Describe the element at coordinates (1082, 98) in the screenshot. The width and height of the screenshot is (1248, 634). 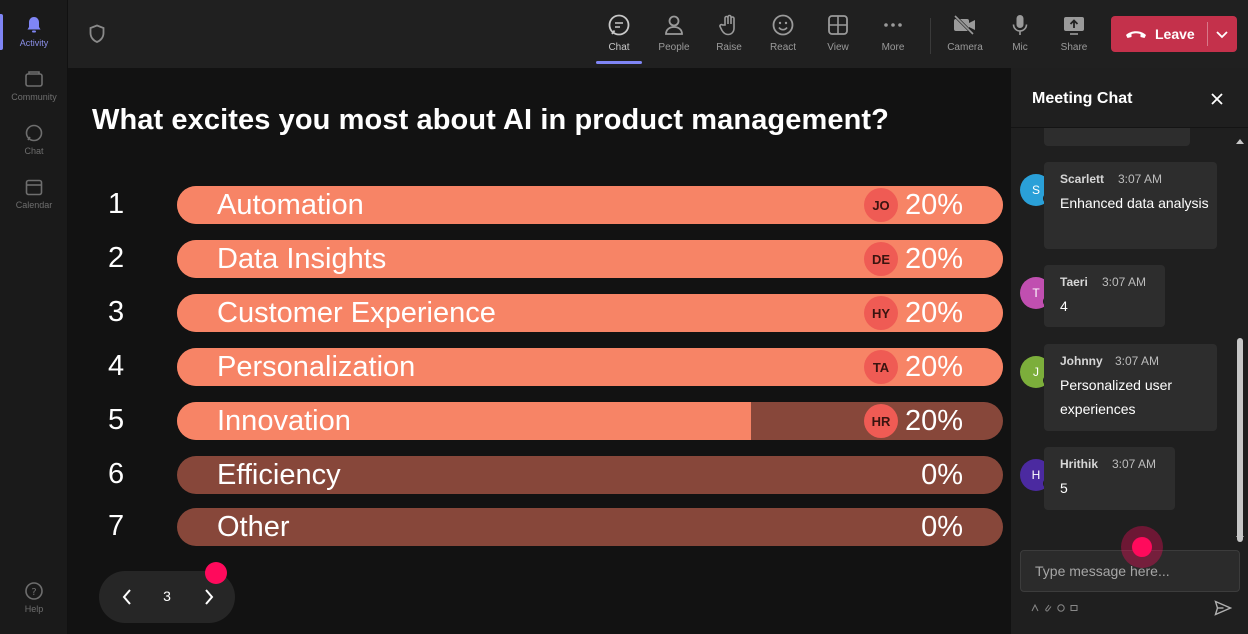
I see `chat-title: Meeting Chat` at that location.